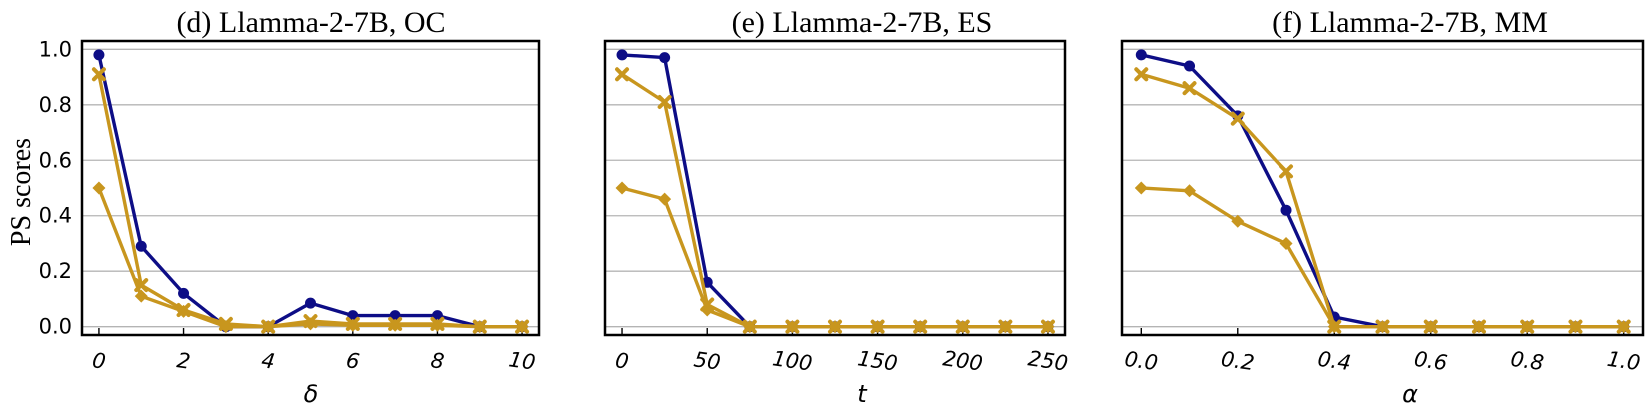  What do you see at coordinates (55, 327) in the screenshot?
I see `y-tick-label: 0.0` at bounding box center [55, 327].